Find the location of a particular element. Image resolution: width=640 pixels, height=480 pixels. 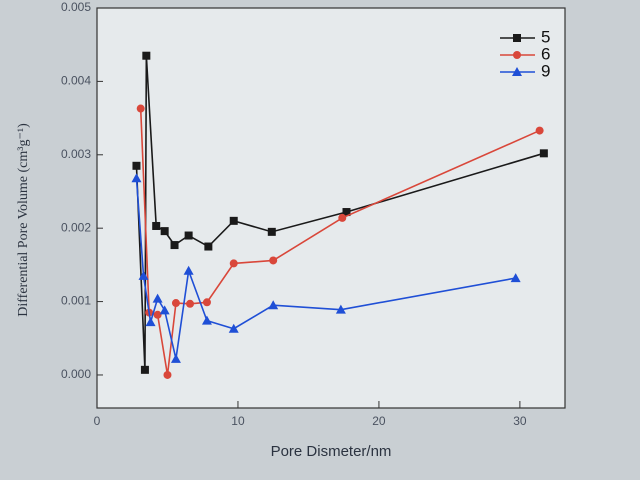

x-tick-label: 20 is located at coordinates (379, 421).